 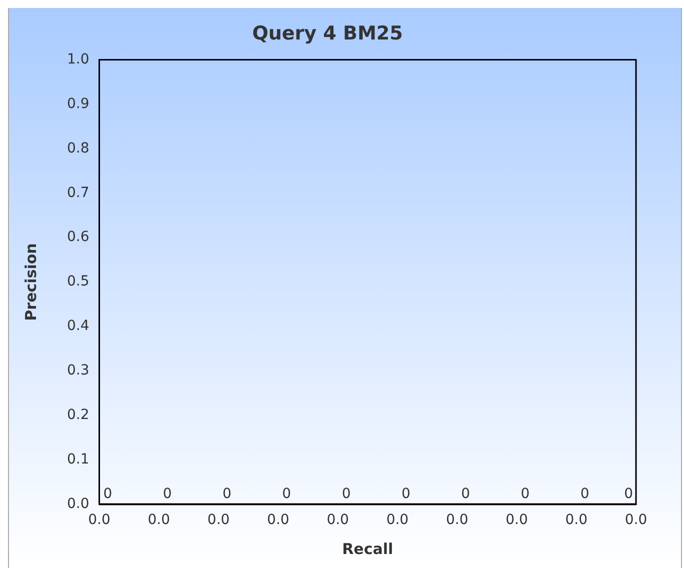 I want to click on y-tick-label: 0.8, so click(x=78, y=148).